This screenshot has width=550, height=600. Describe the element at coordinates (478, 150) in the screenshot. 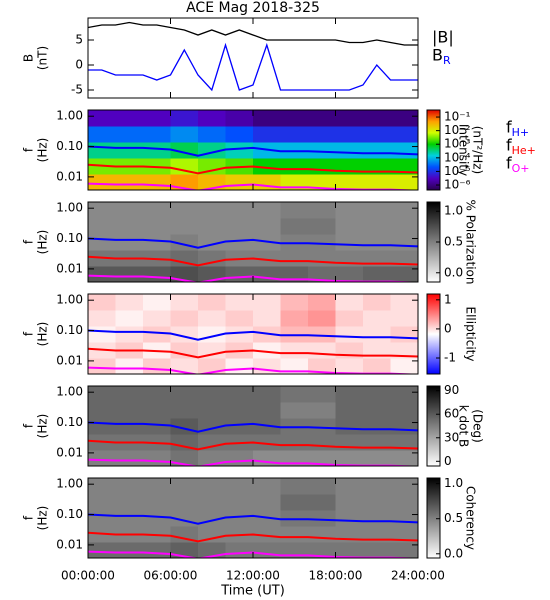

I see `colorbar-label: (nT²/Hz)` at that location.